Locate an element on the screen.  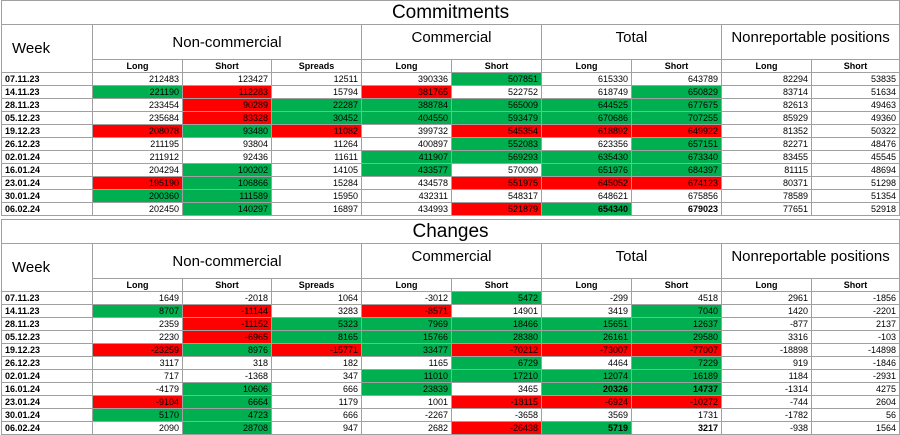
value-cell: 4464 is located at coordinates (586, 363).